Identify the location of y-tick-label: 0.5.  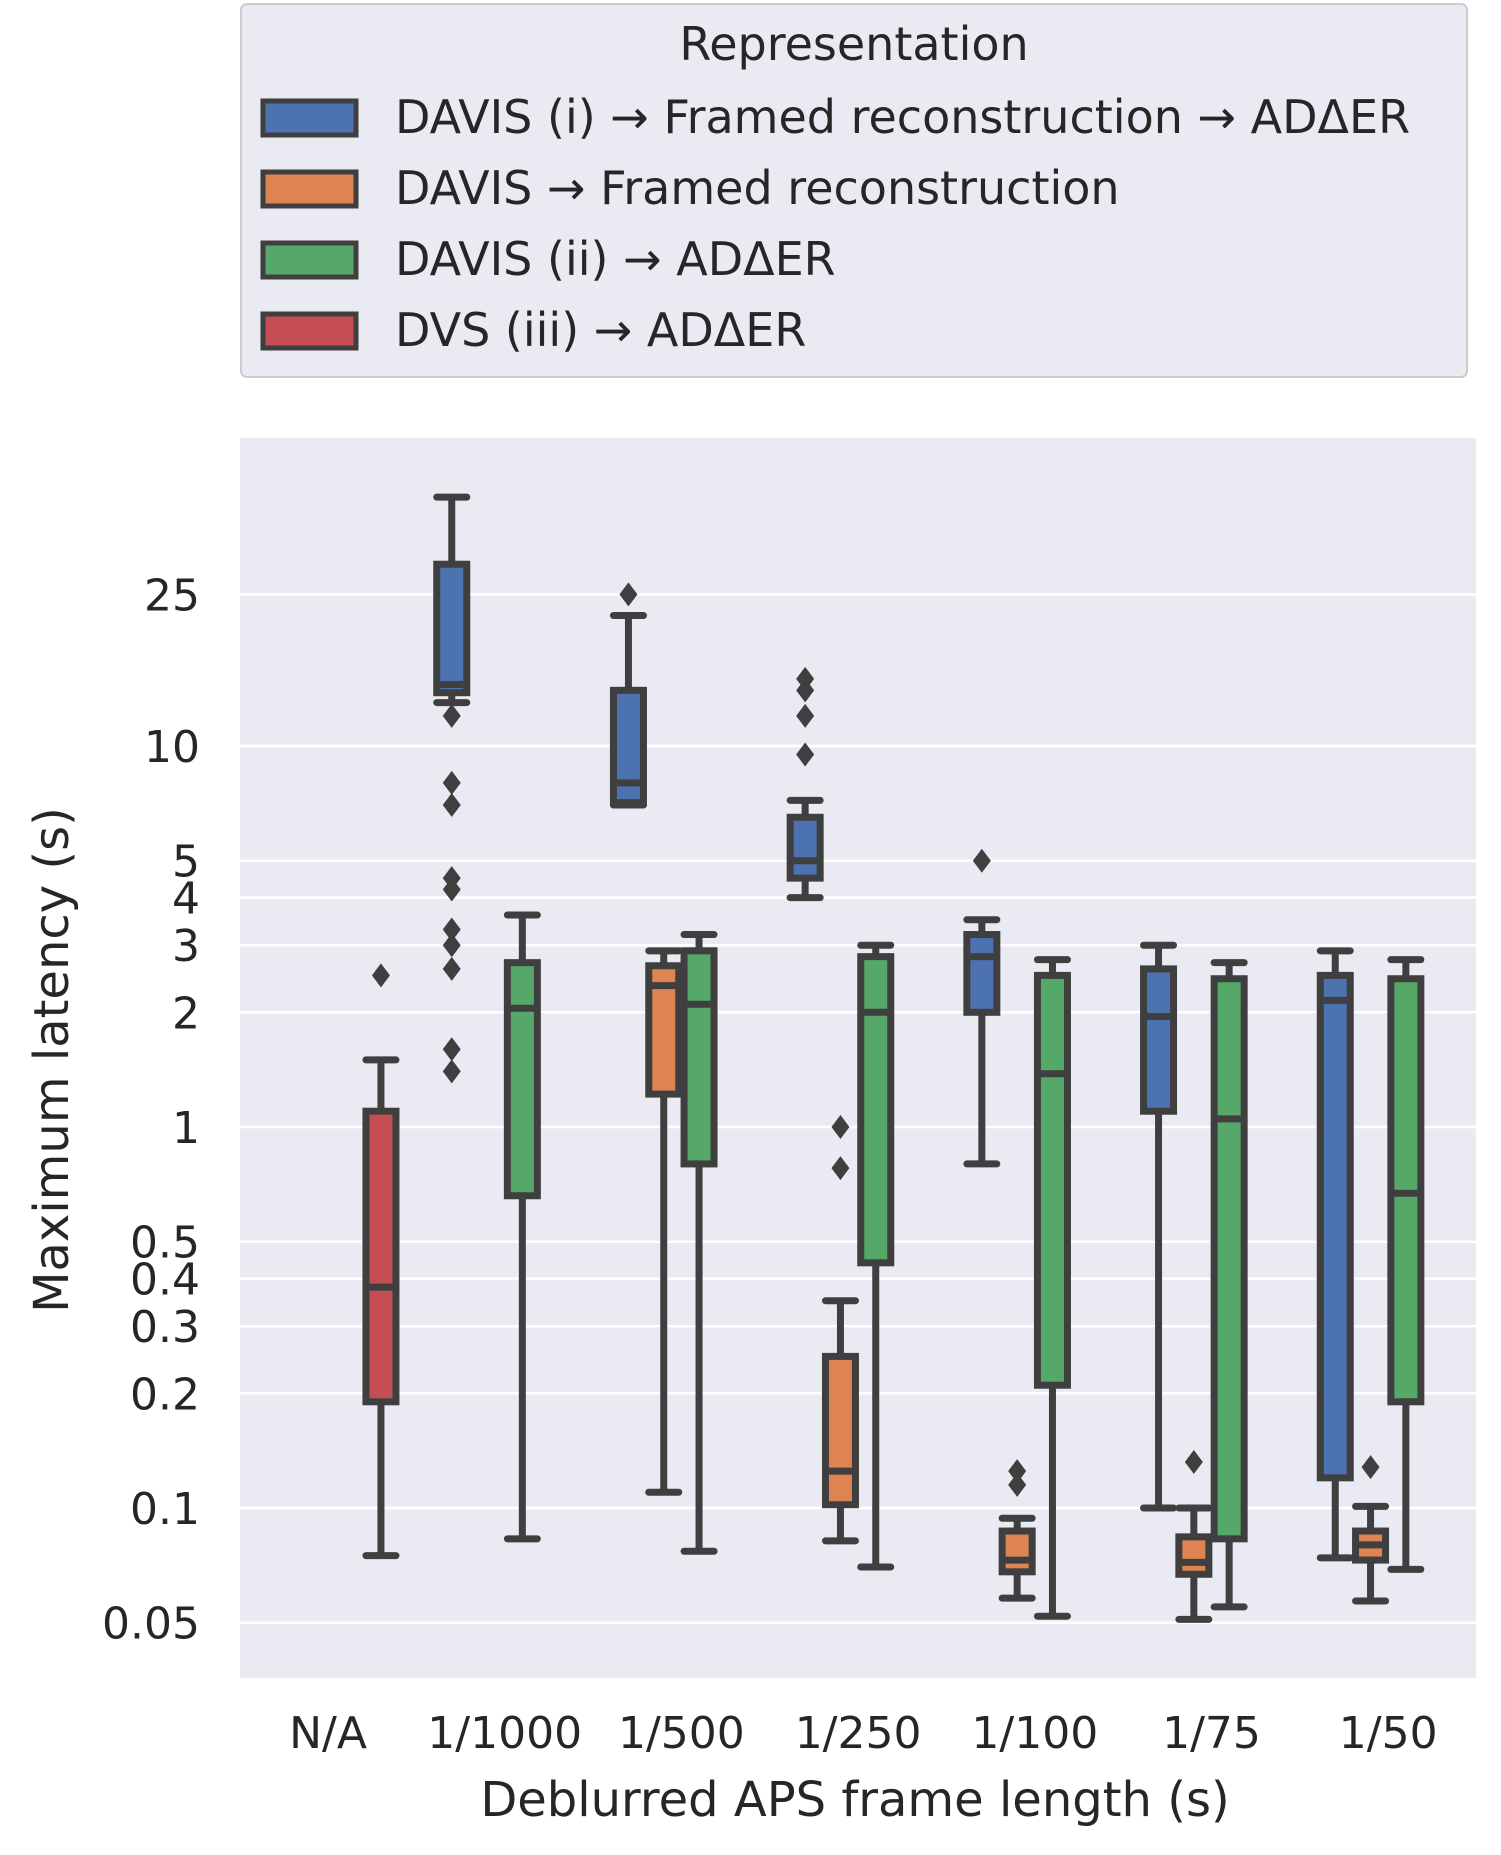
(165, 1243).